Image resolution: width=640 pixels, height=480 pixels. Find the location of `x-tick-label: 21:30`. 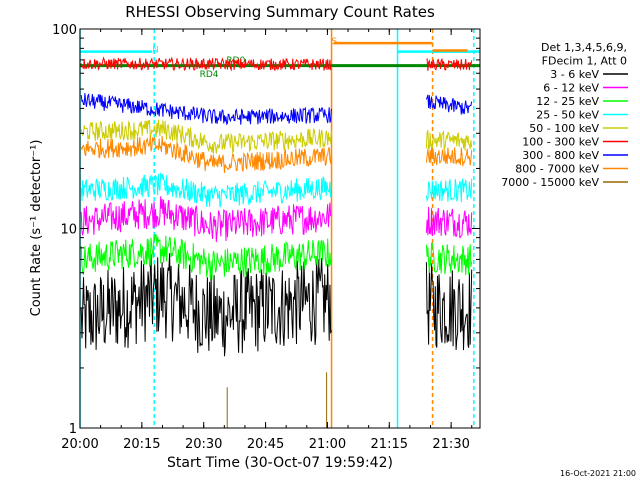

x-tick-label: 21:30 is located at coordinates (450, 444).